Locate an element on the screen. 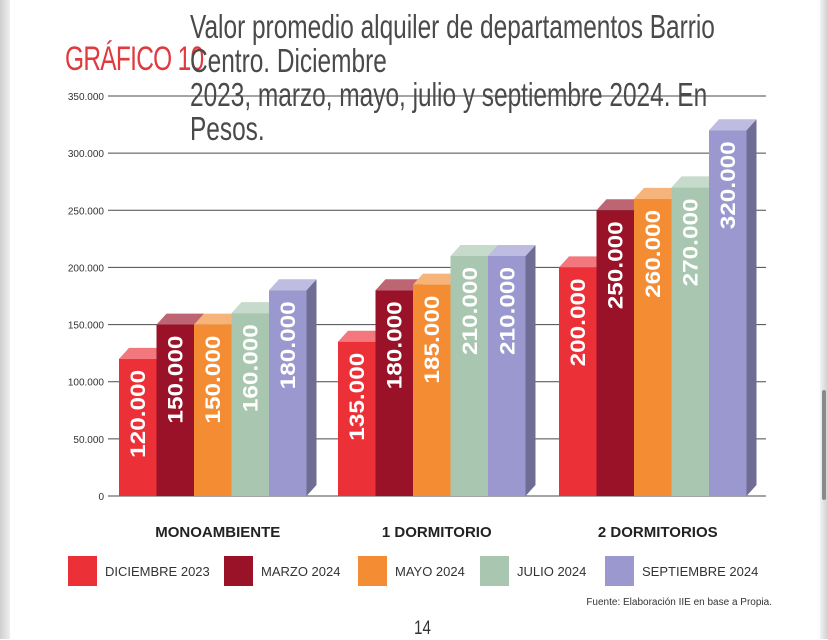  figure-label: GRÁFICO 10 is located at coordinates (134, 59).